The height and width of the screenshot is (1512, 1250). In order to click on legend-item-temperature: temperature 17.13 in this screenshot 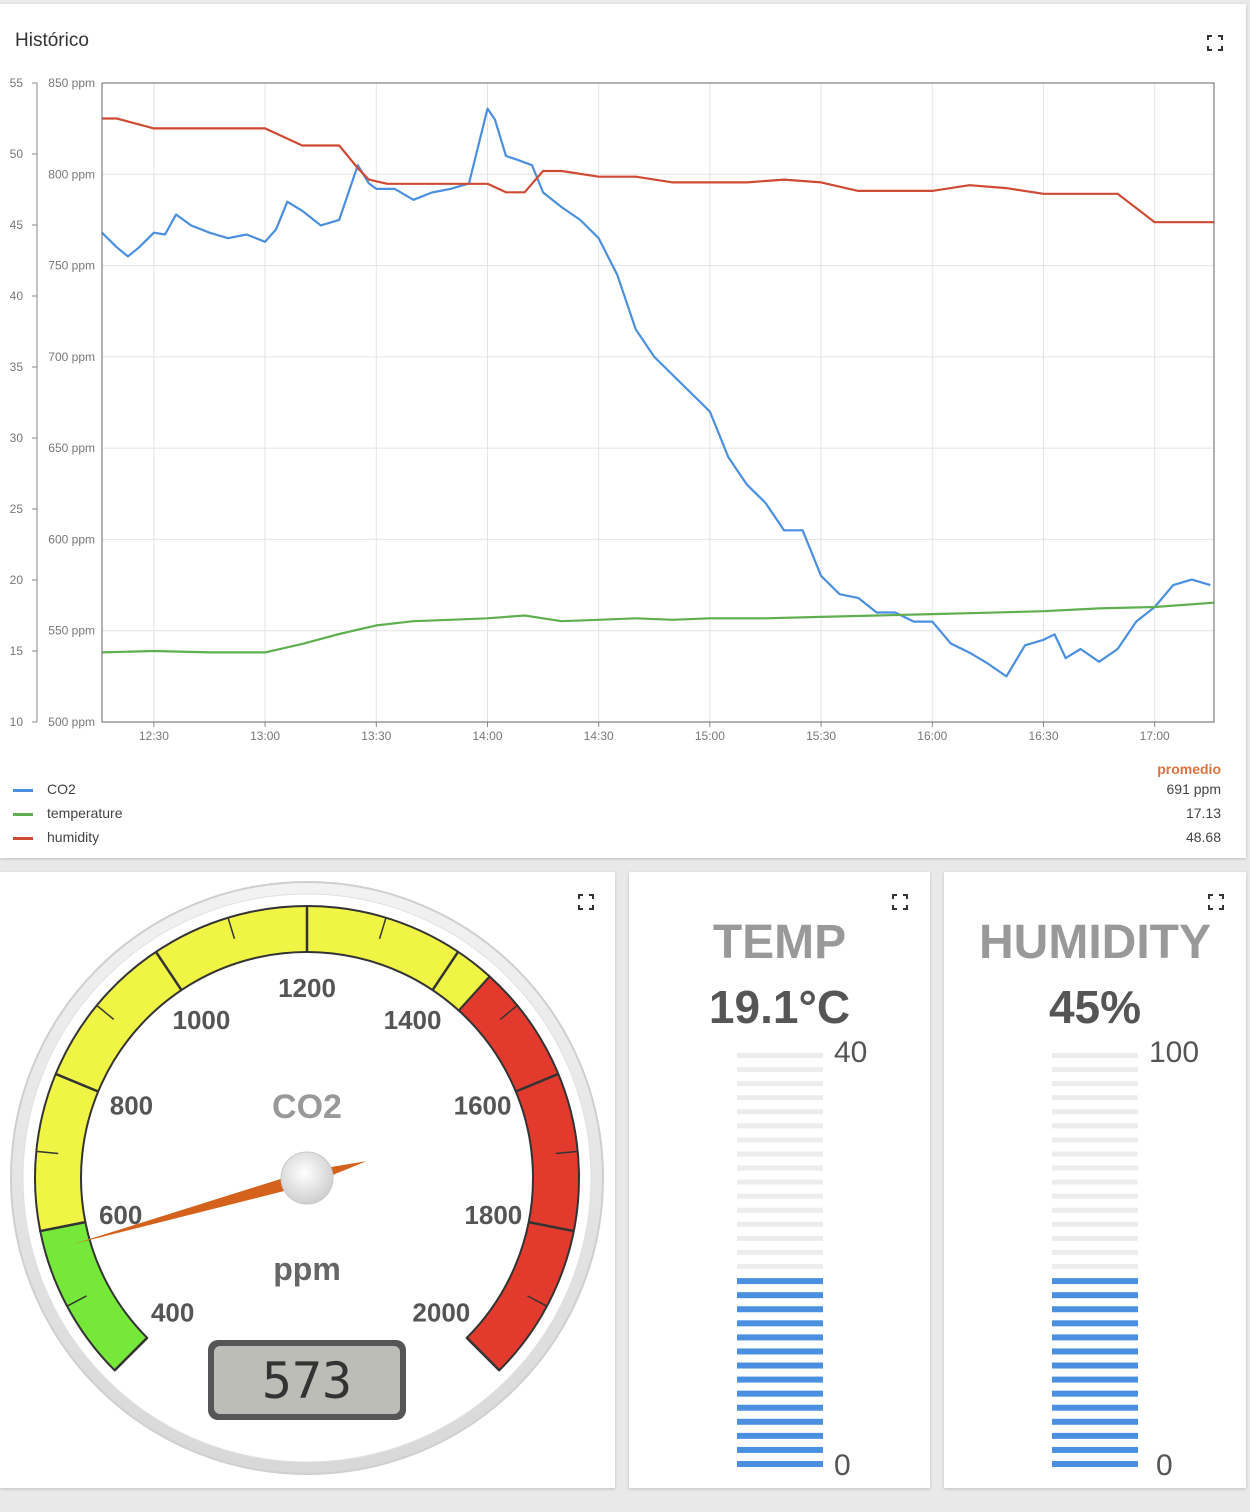, I will do `click(623, 814)`.